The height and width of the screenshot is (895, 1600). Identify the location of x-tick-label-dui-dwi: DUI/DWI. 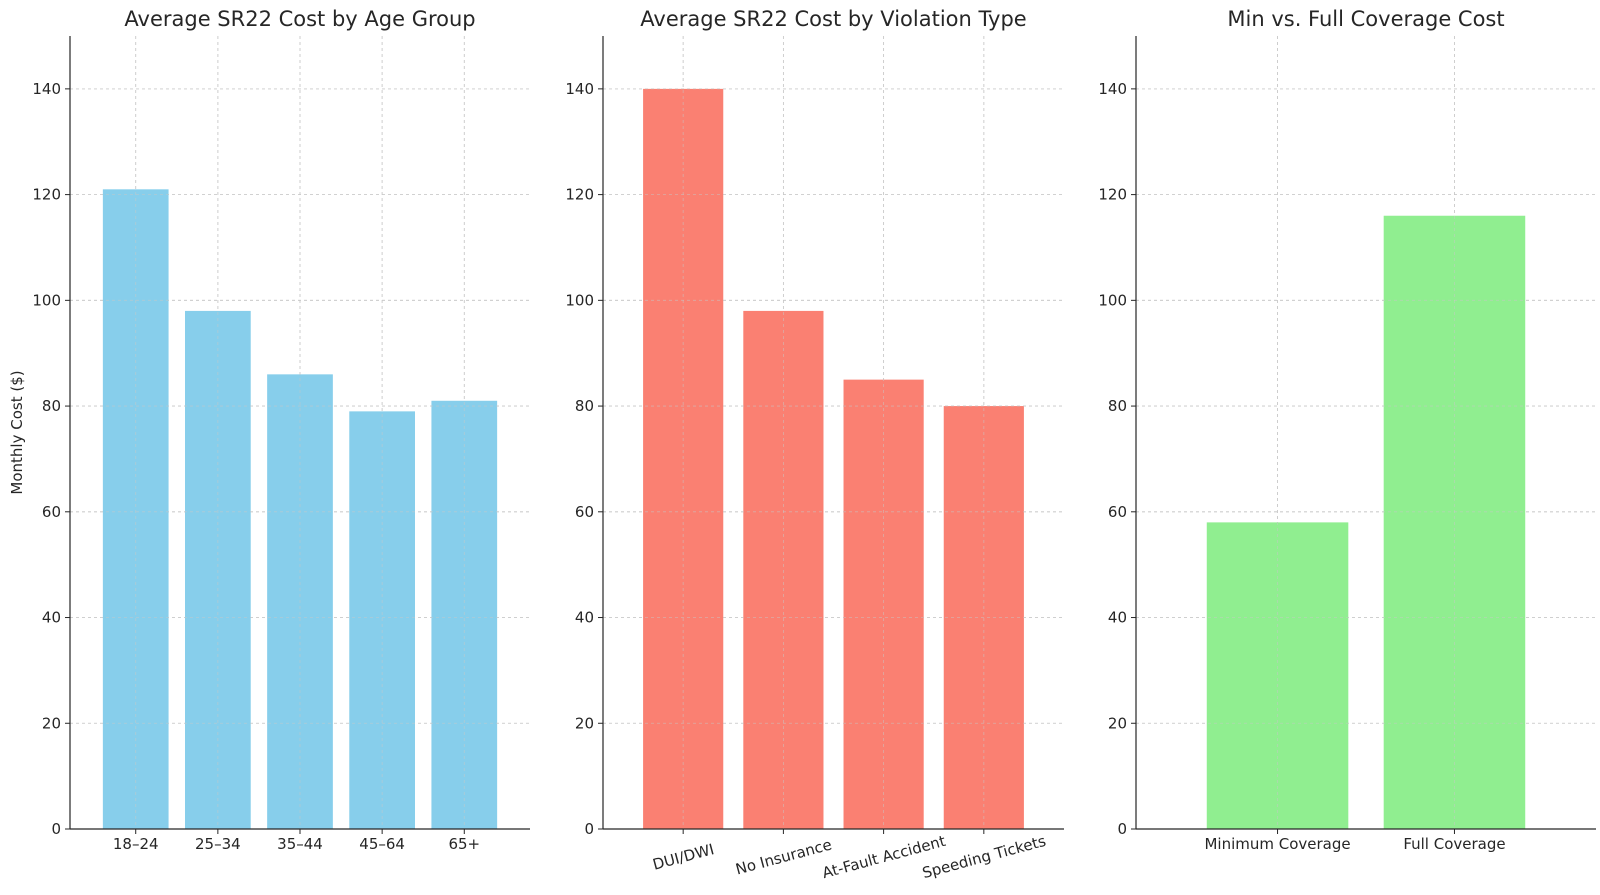
(683, 857).